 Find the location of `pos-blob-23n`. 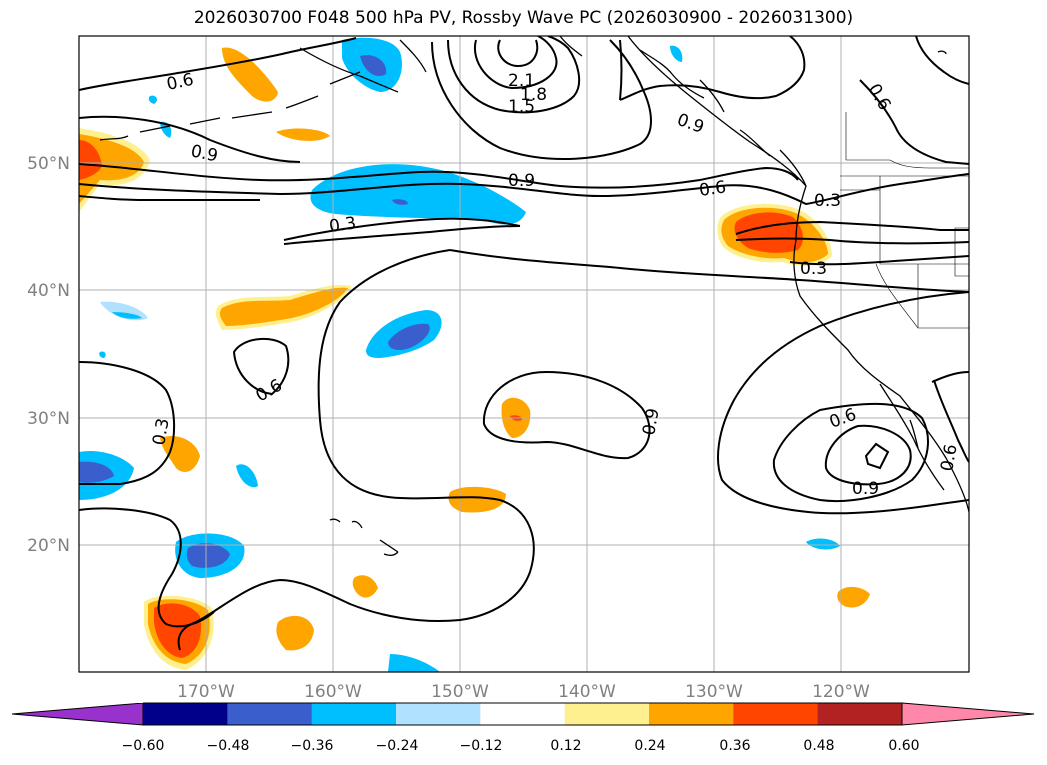

pos-blob-23n is located at coordinates (477, 499).